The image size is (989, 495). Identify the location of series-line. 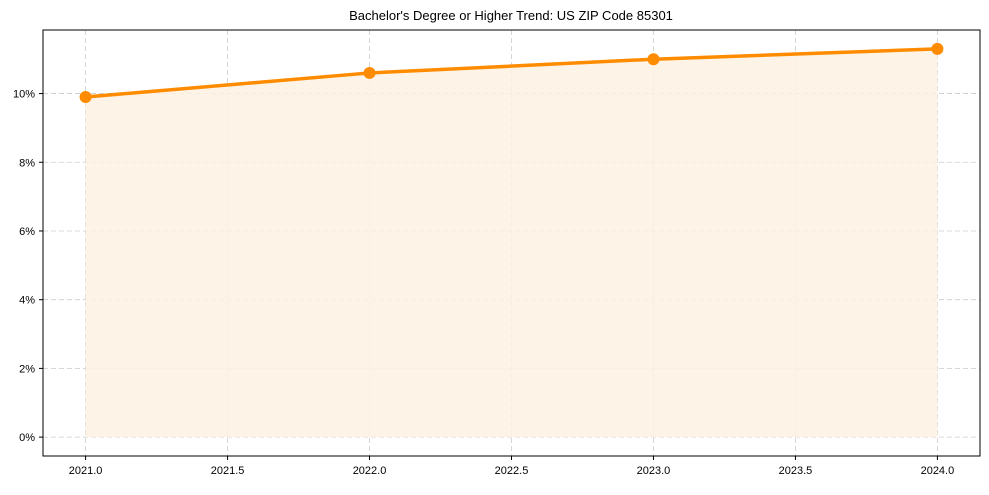
(511, 73).